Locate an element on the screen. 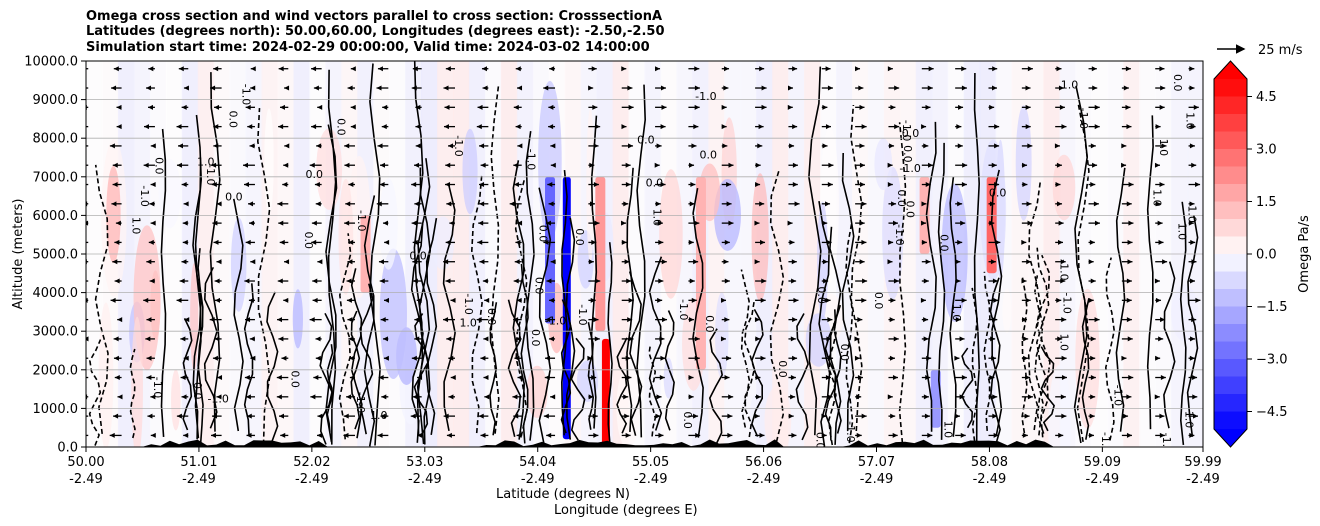 The image size is (1320, 526). omega-core is located at coordinates (935, 398).